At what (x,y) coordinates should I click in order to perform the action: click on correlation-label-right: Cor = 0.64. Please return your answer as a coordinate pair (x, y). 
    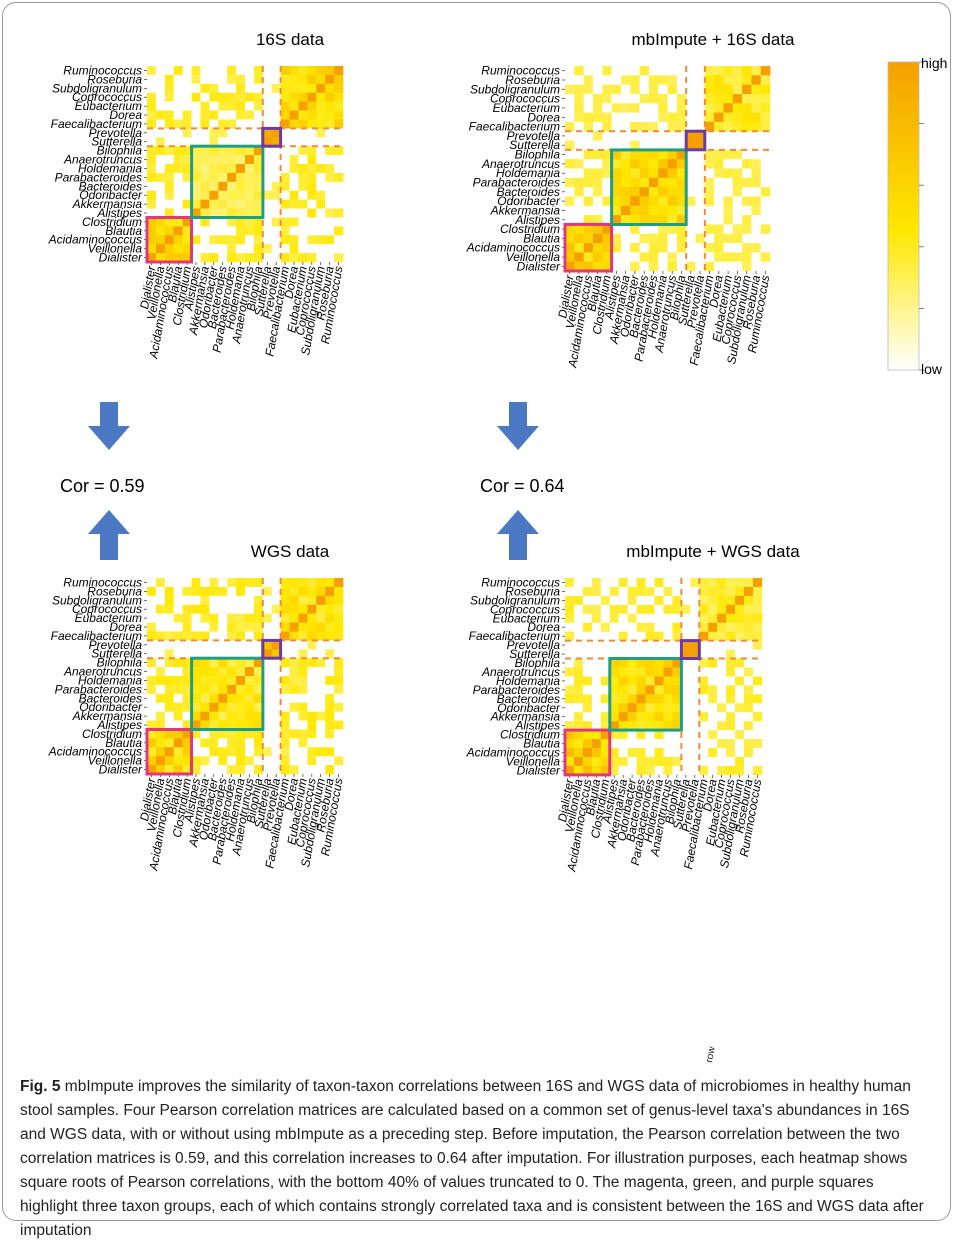
    Looking at the image, I should click on (522, 486).